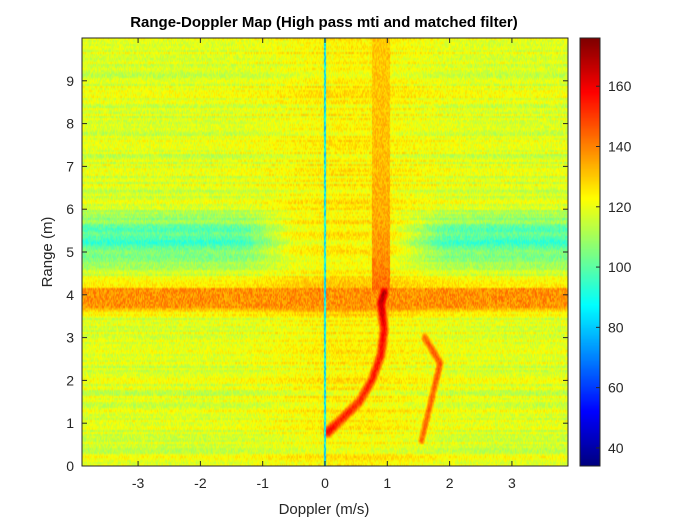 The width and height of the screenshot is (700, 525). I want to click on x-tick-label: 3, so click(512, 483).